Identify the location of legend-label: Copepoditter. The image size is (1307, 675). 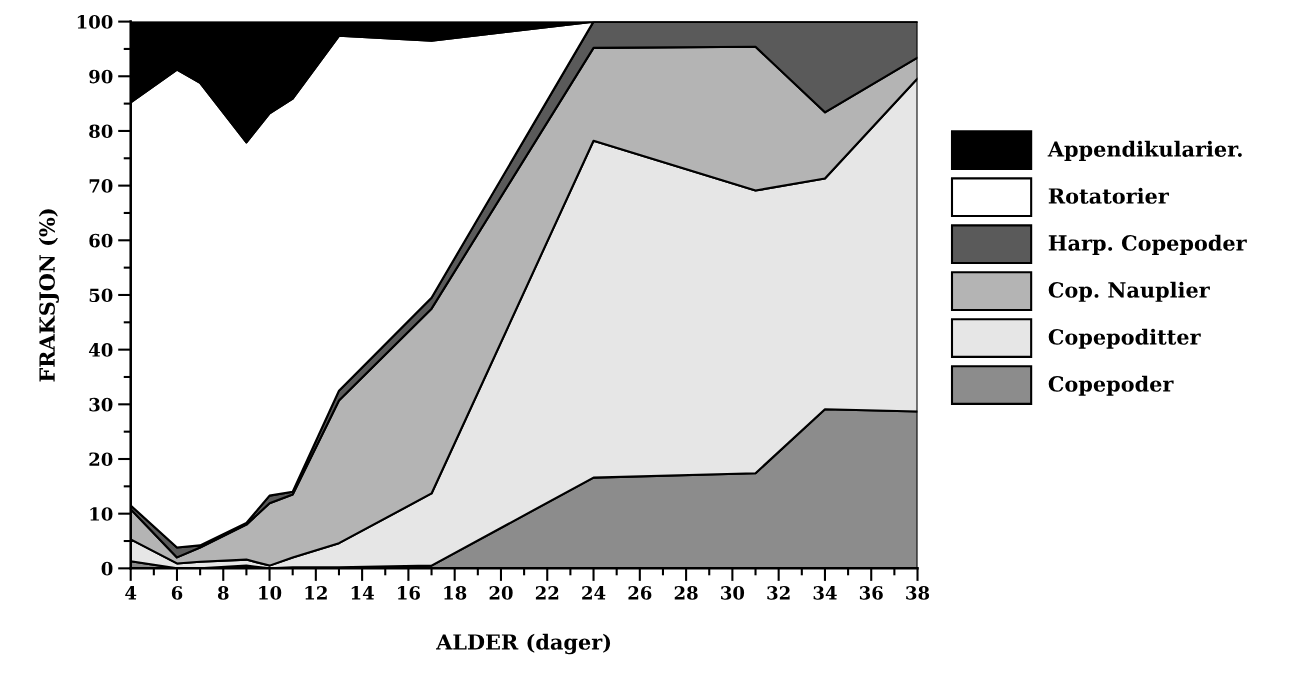
(1124, 338).